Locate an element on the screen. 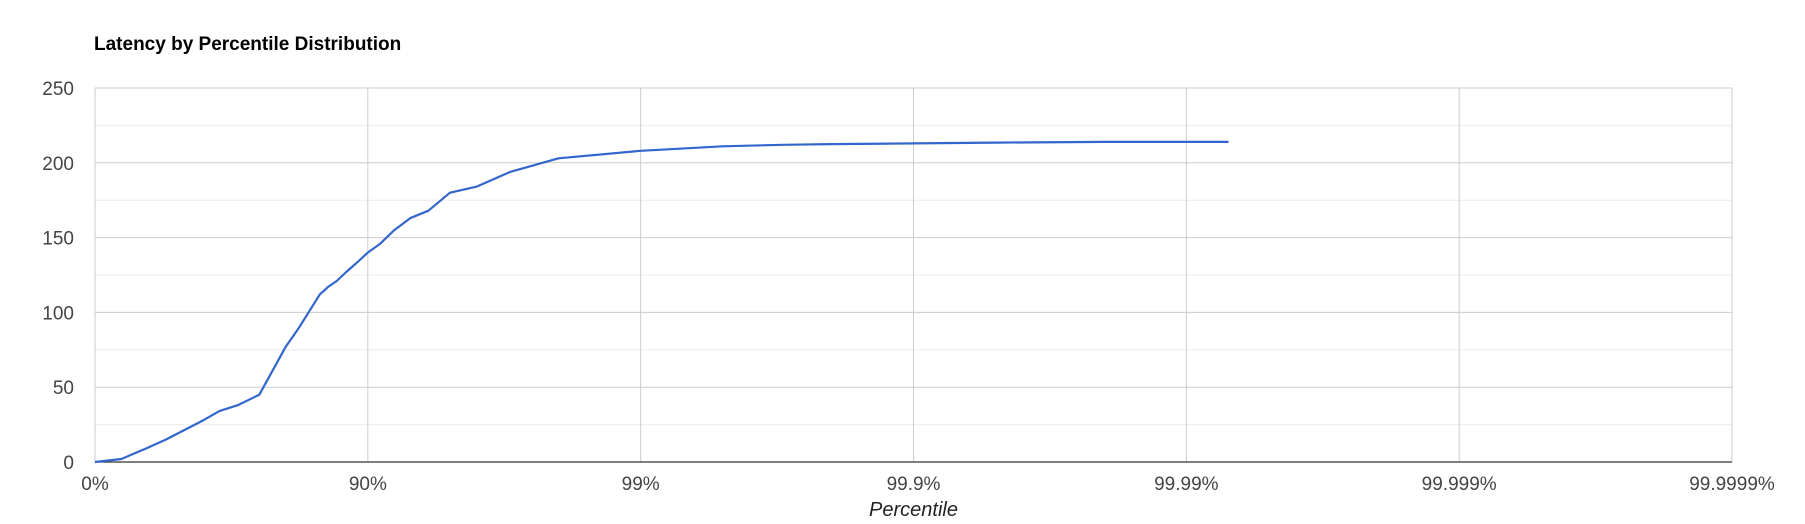  x-tick-label: 99.999% is located at coordinates (1459, 484).